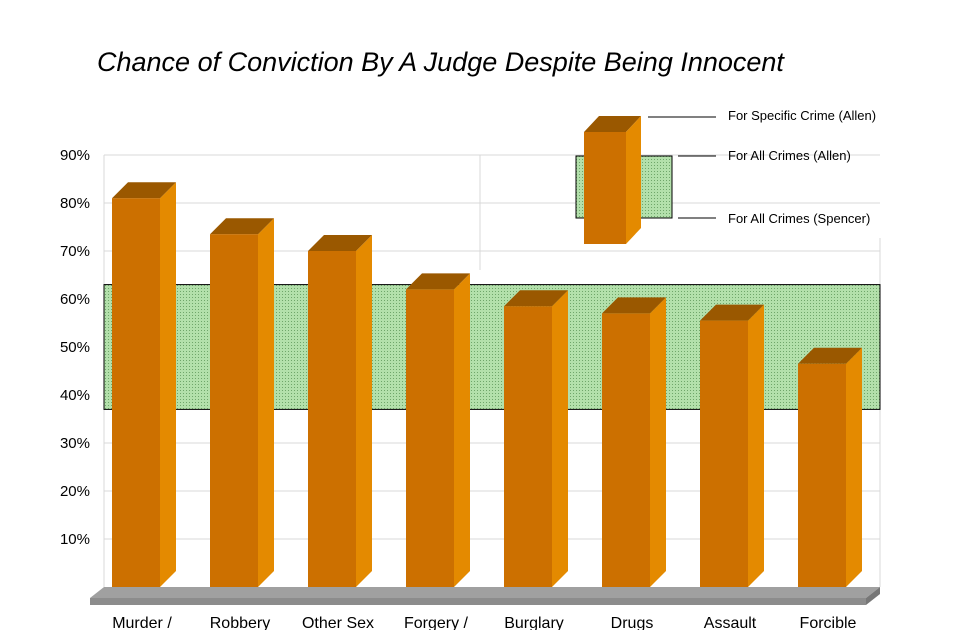 Image resolution: width=959 pixels, height=630 pixels. I want to click on y-tick-label: 10%, so click(75, 539).